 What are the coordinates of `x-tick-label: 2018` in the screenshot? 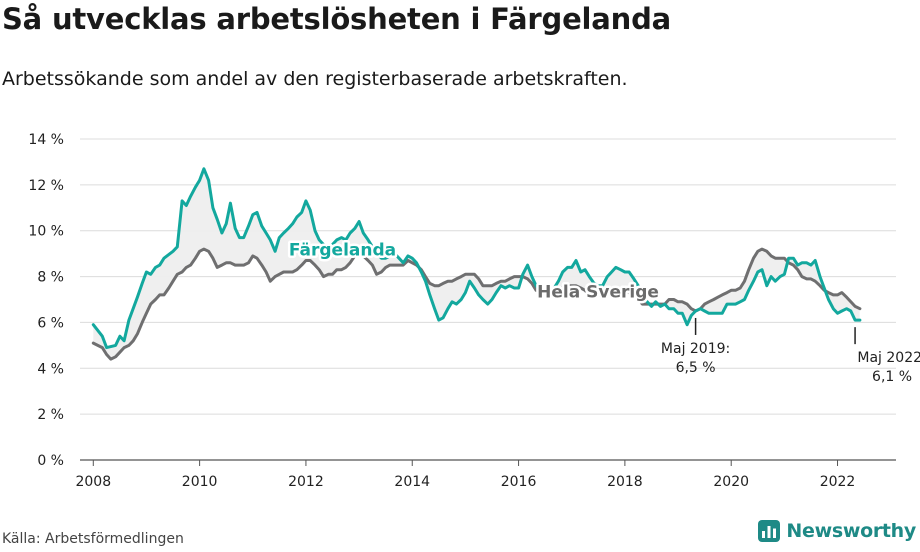 It's located at (625, 482).